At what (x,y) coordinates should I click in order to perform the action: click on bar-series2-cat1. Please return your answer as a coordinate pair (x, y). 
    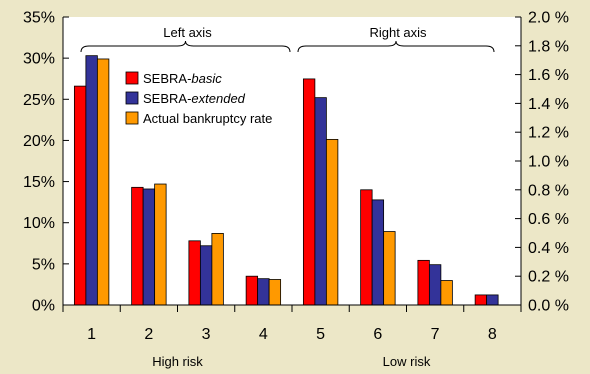
    Looking at the image, I should click on (91, 180).